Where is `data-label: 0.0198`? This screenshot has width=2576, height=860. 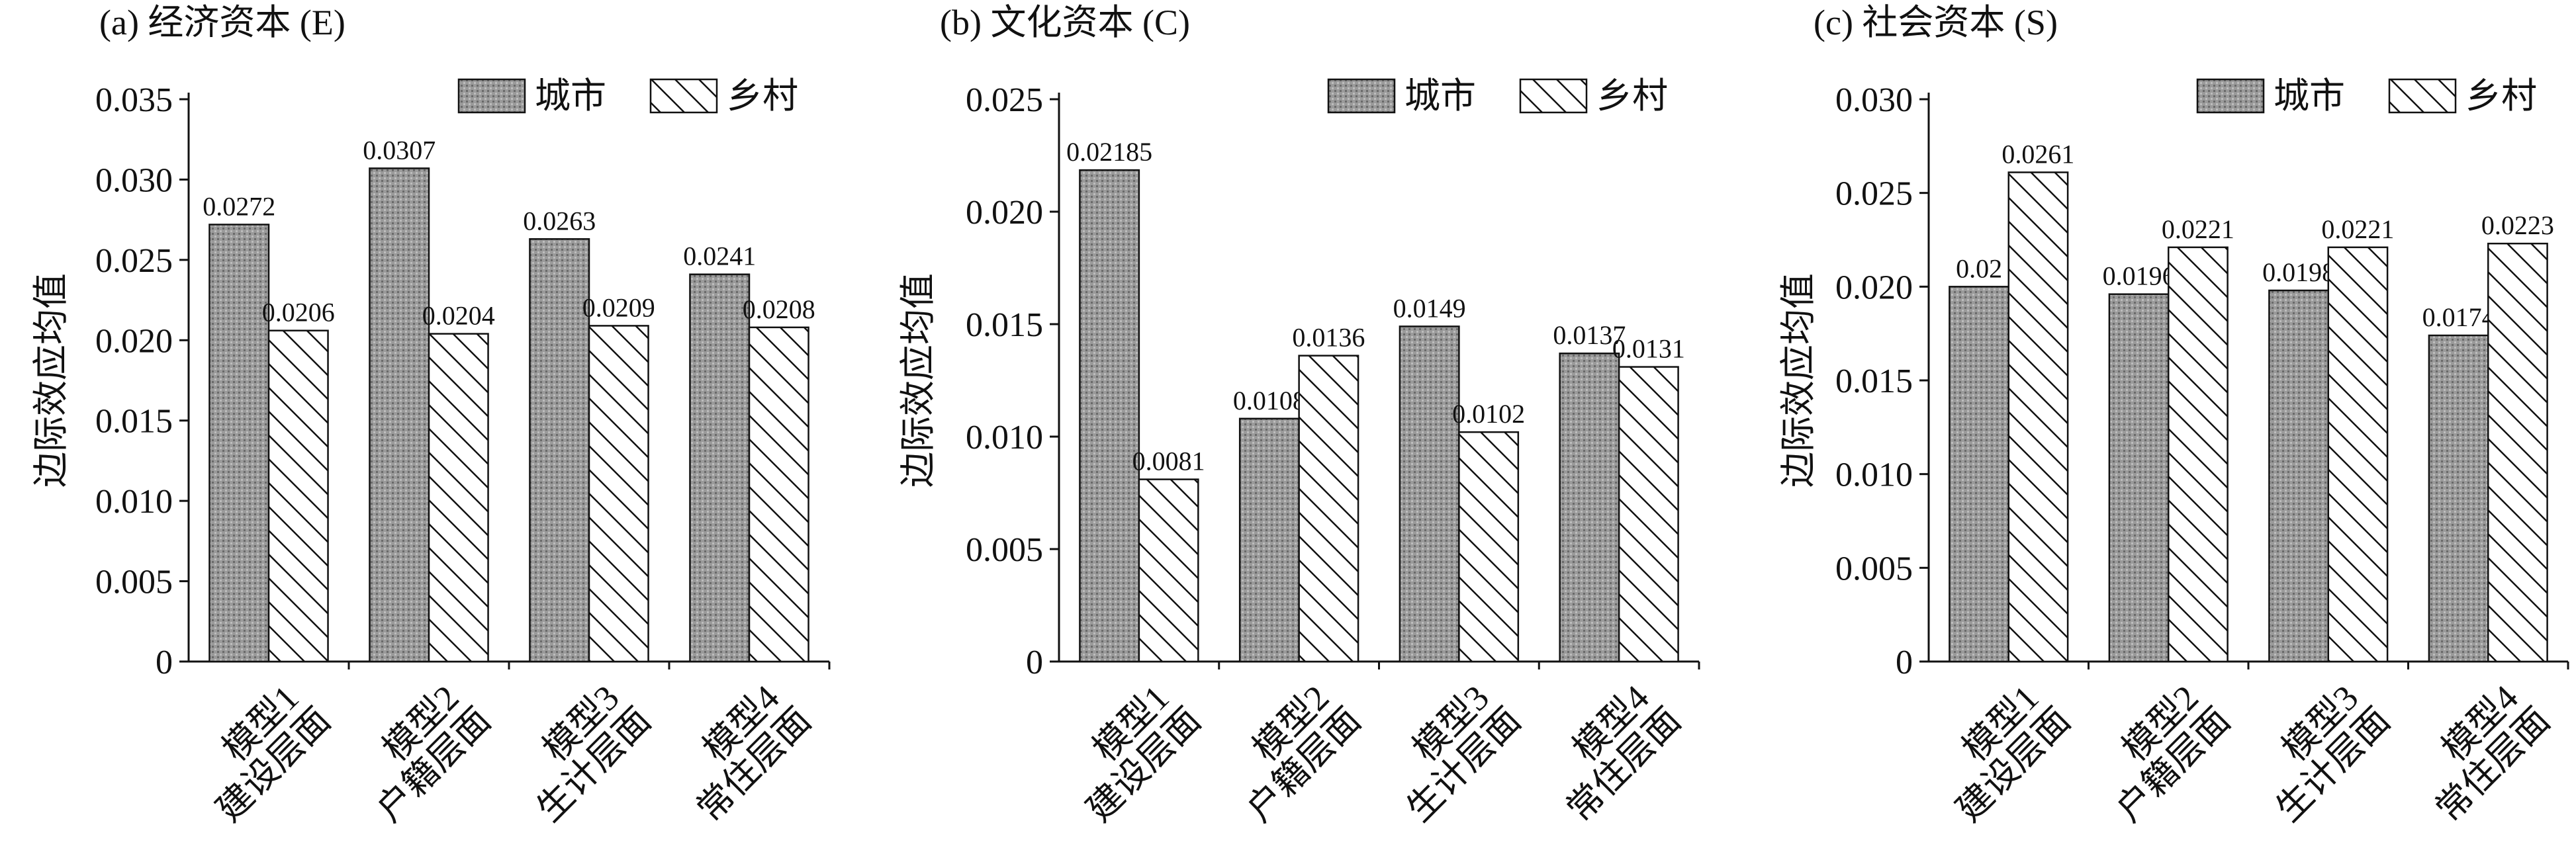
data-label: 0.0198 is located at coordinates (2298, 272).